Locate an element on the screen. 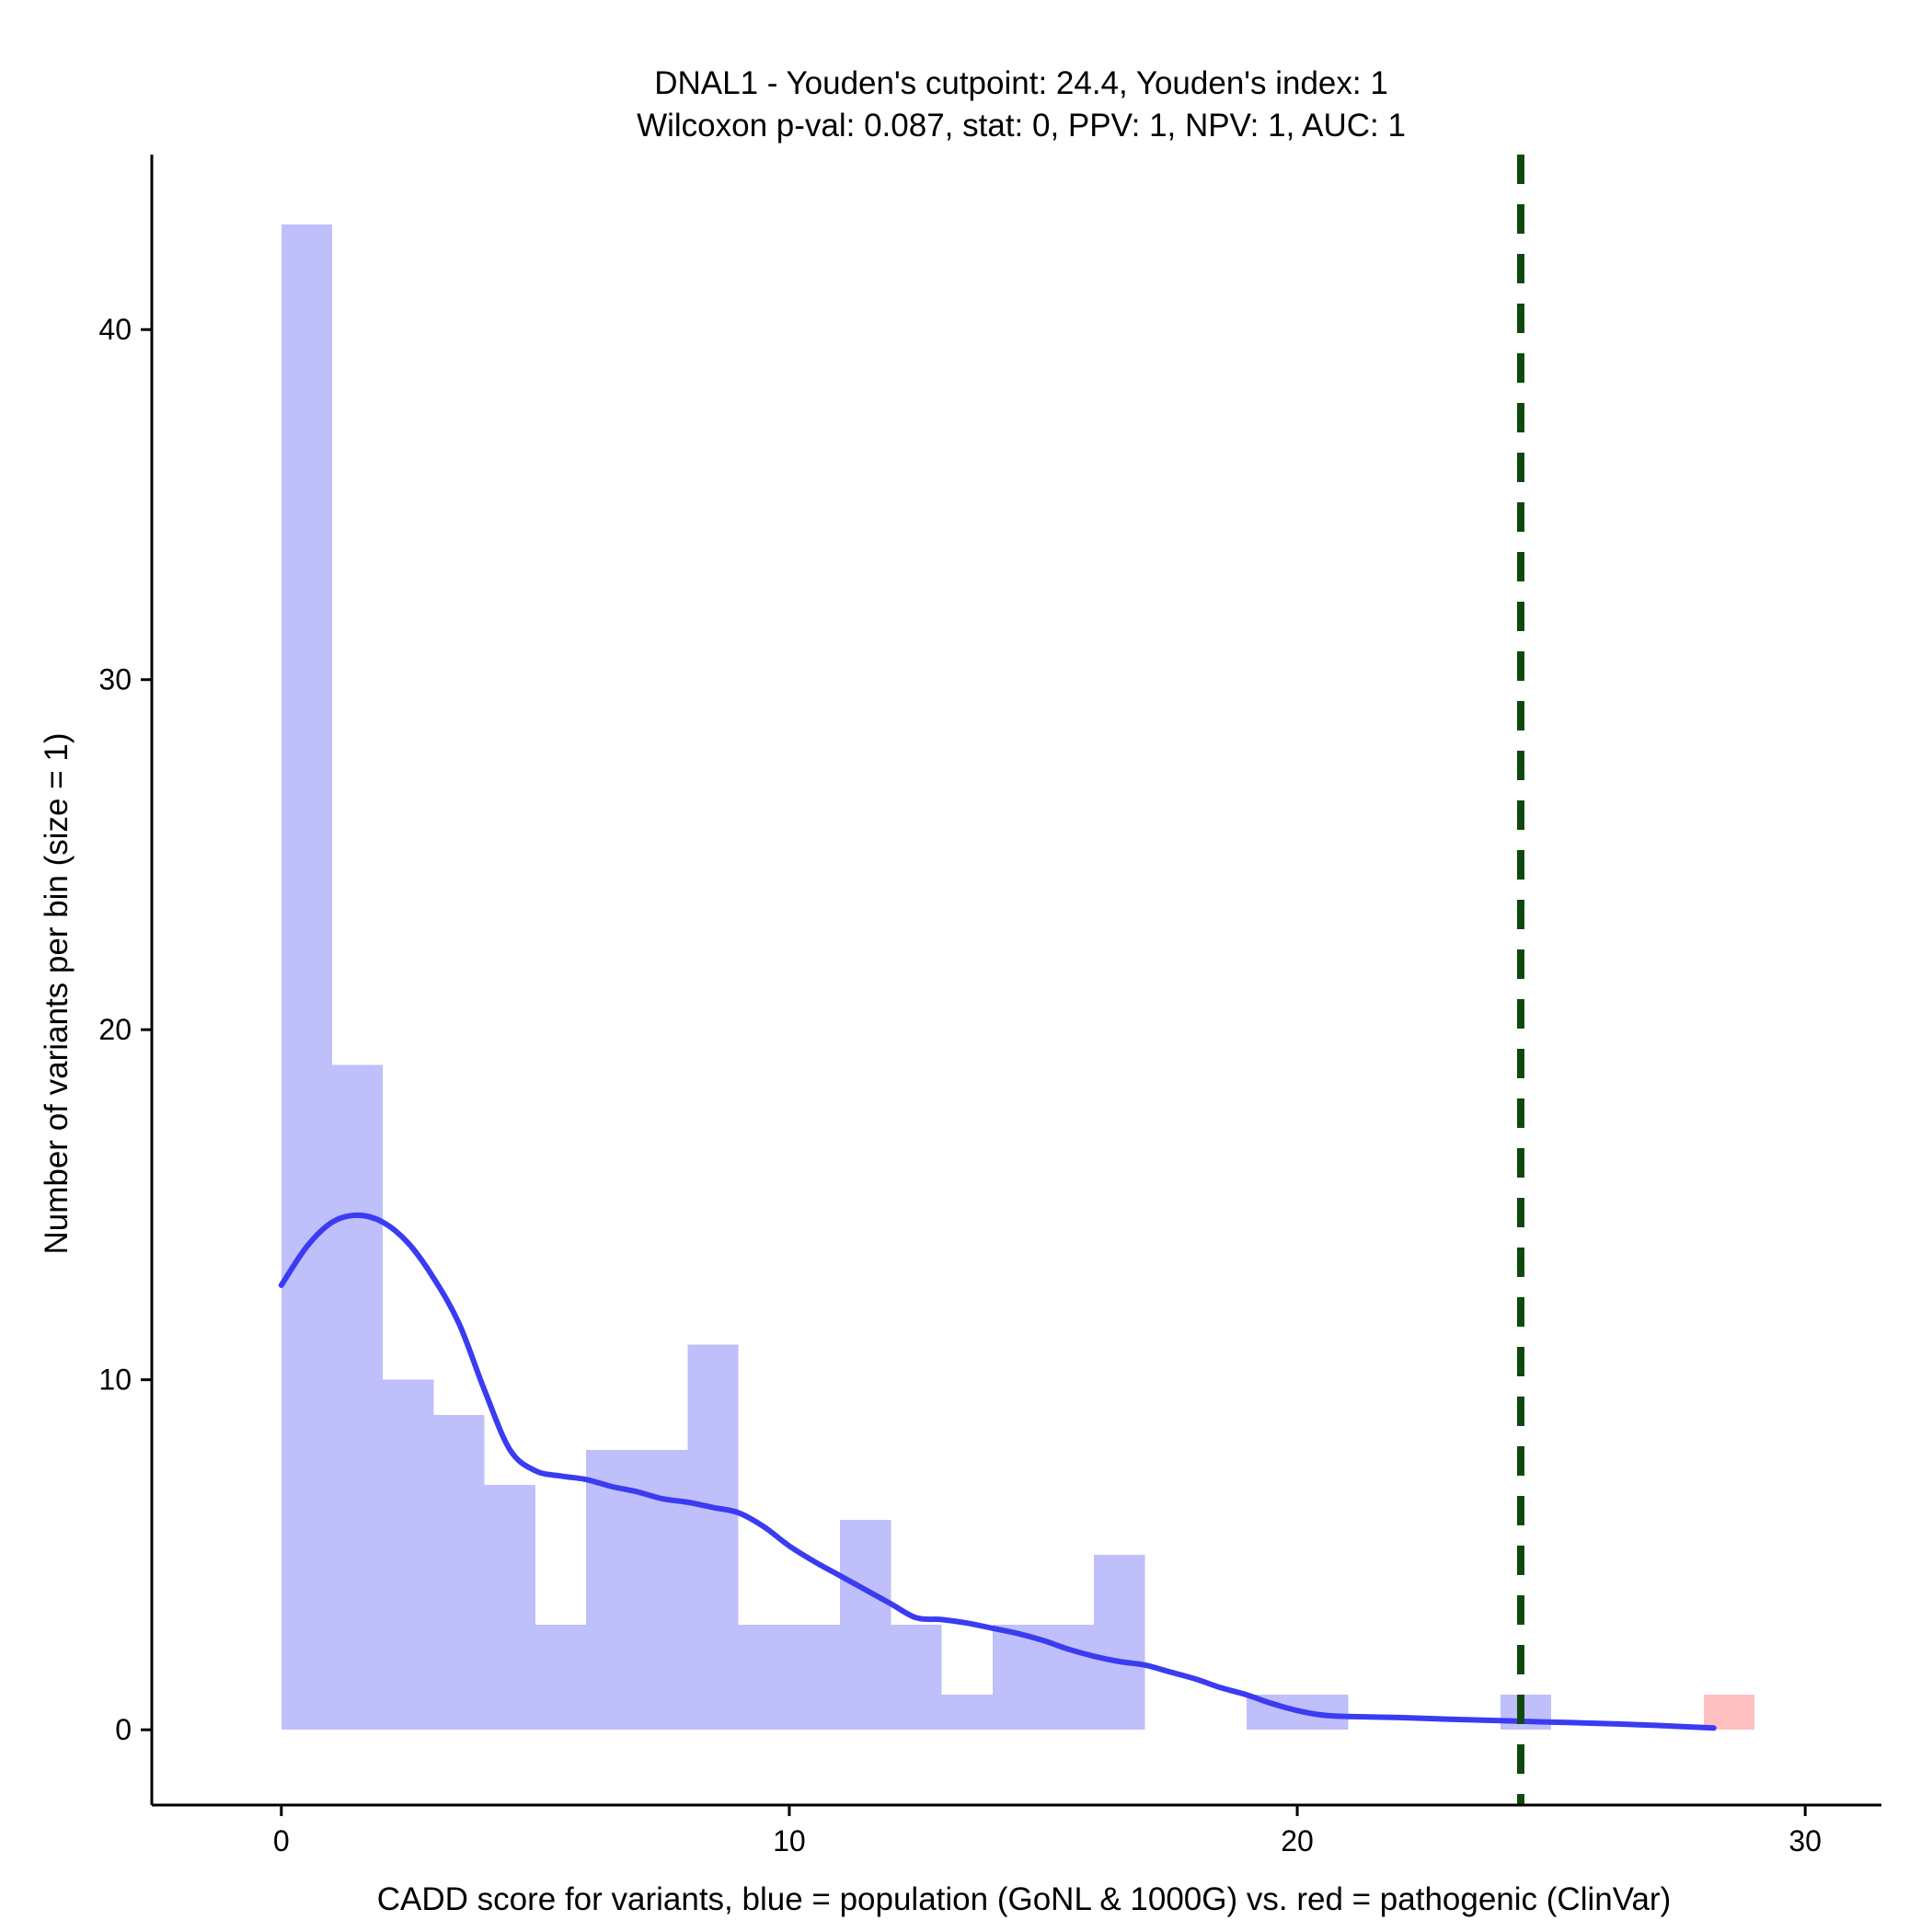  x-axis-ticks: 0 10 20 30 is located at coordinates (1047, 1831).